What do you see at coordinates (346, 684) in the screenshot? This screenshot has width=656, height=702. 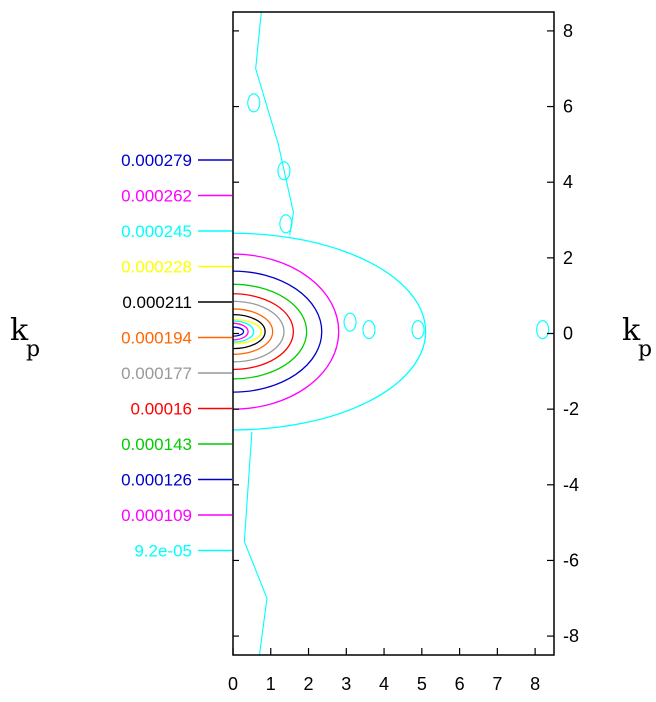 I see `x-tick-label: 3` at bounding box center [346, 684].